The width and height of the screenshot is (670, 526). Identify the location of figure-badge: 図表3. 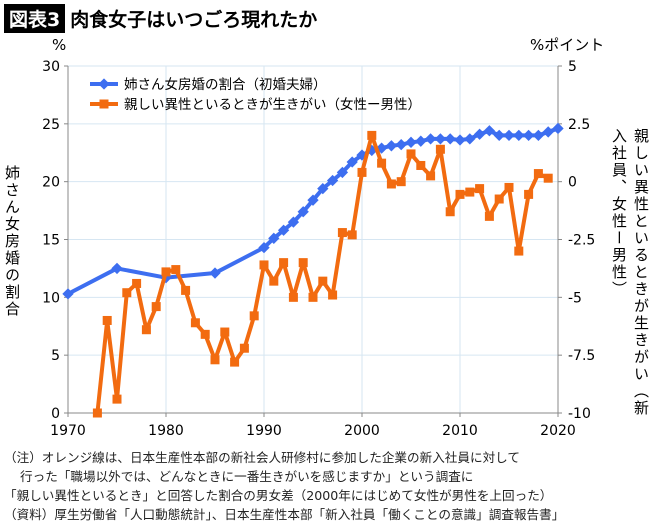
(35, 18).